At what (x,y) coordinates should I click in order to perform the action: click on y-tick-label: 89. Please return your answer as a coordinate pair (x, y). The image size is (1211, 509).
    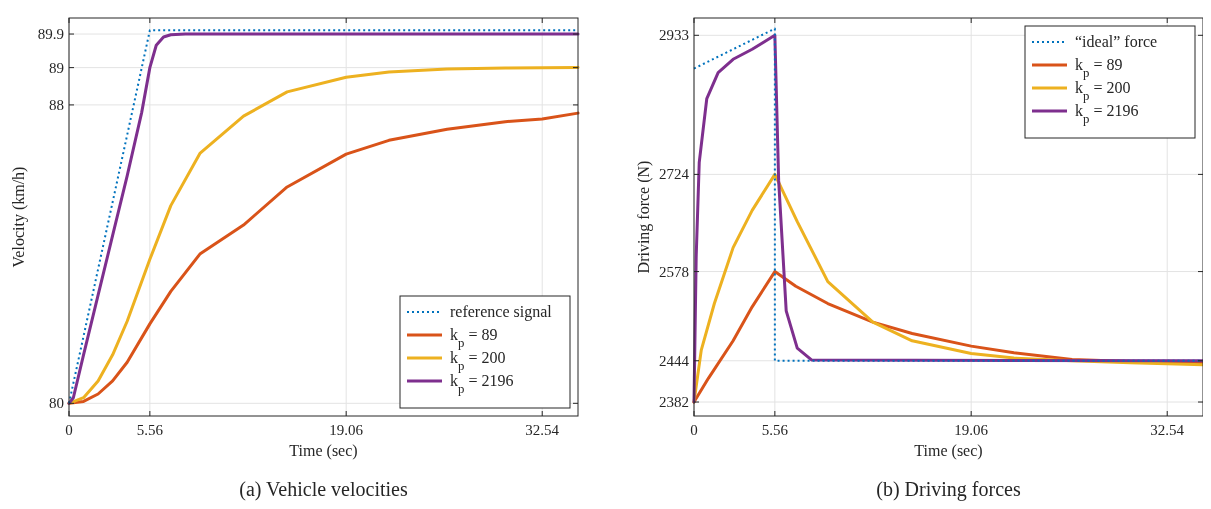
    Looking at the image, I should click on (56, 67).